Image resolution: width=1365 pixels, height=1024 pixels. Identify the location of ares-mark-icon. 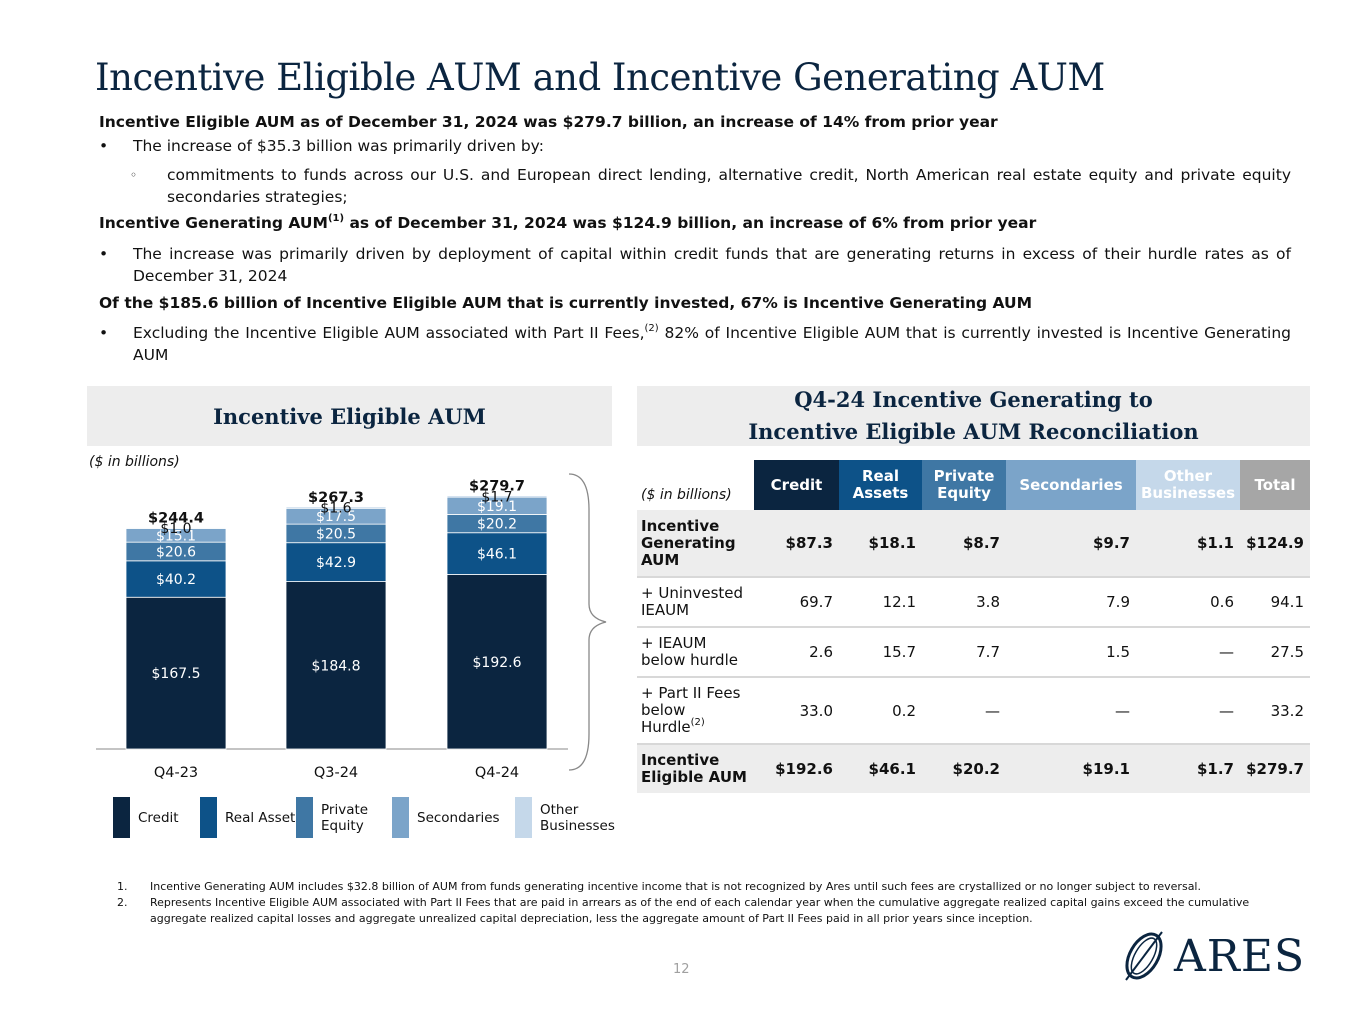
(1144, 956).